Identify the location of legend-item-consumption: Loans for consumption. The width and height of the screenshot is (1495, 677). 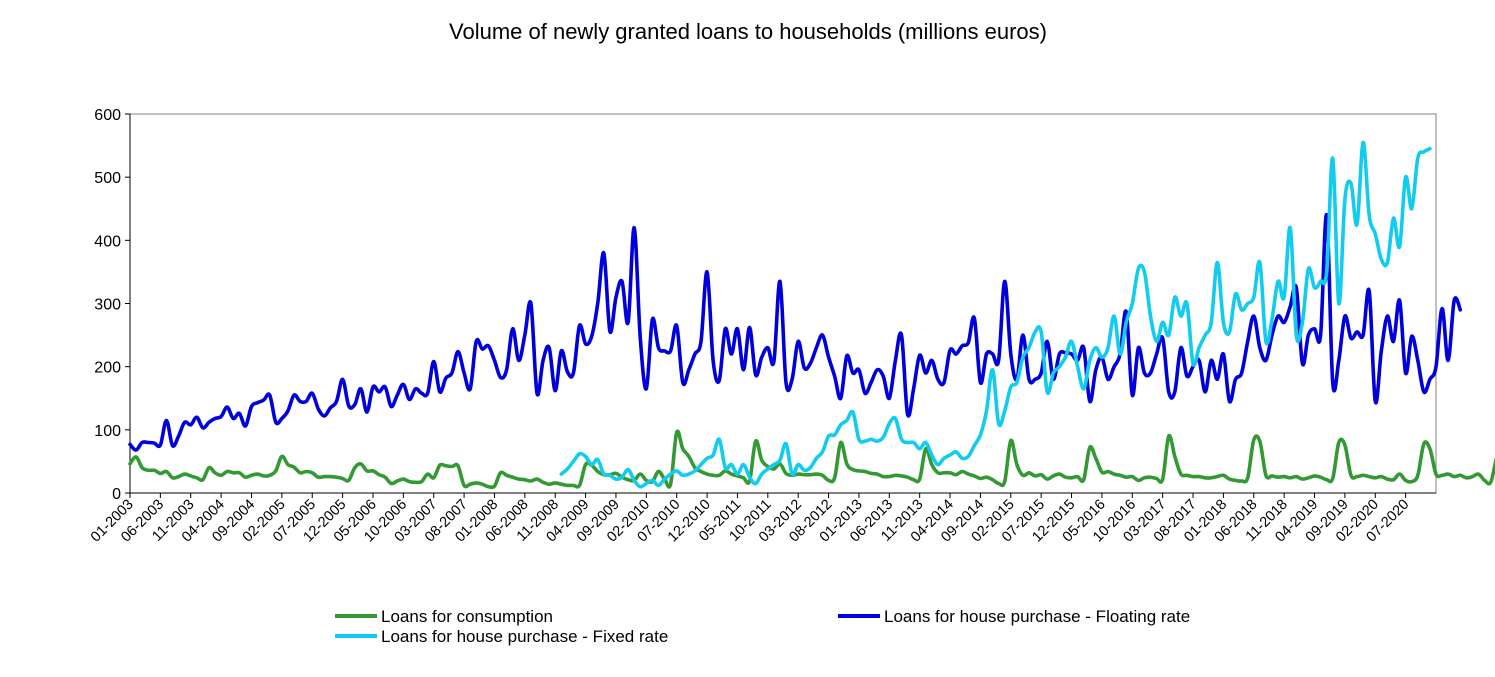
(444, 616).